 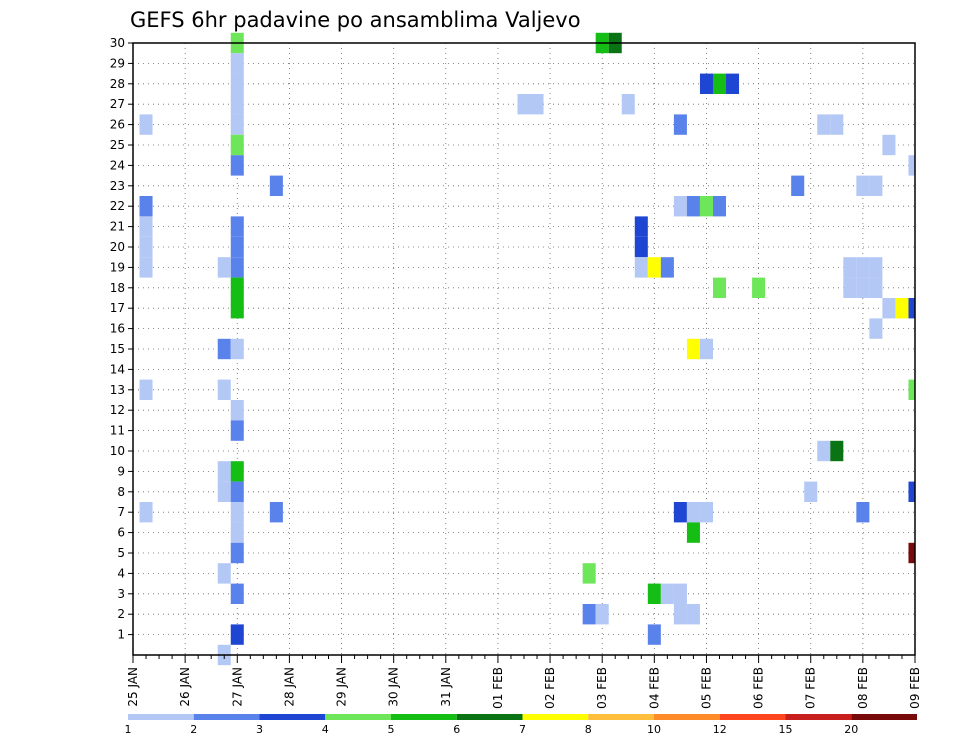 I want to click on y-tick-label: 12, so click(x=117, y=410).